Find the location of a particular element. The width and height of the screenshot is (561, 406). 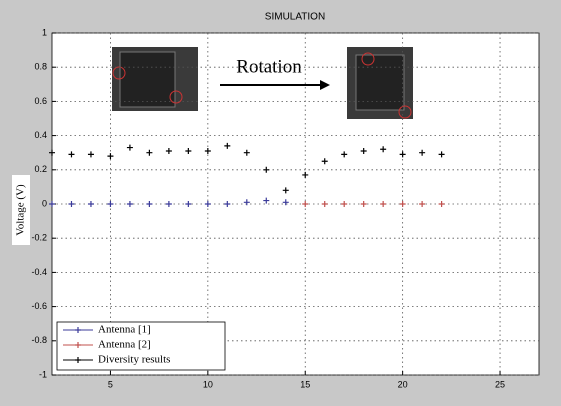

y-tick-label: 0 is located at coordinates (44, 203).